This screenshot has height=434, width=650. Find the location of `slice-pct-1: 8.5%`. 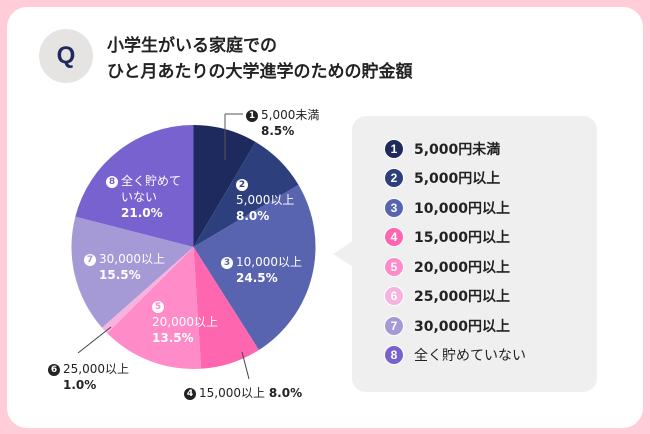

slice-pct-1: 8.5% is located at coordinates (278, 131).